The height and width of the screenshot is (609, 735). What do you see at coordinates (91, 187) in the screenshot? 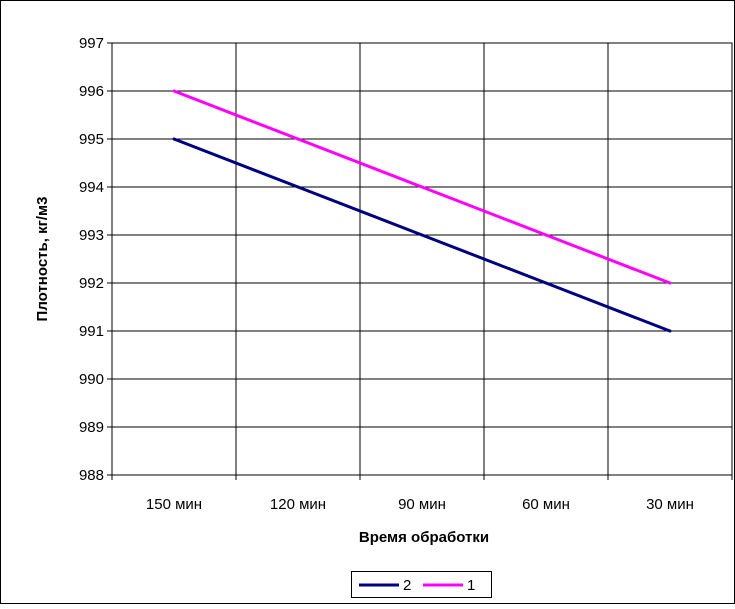
I see `y-tick-label: 994` at bounding box center [91, 187].